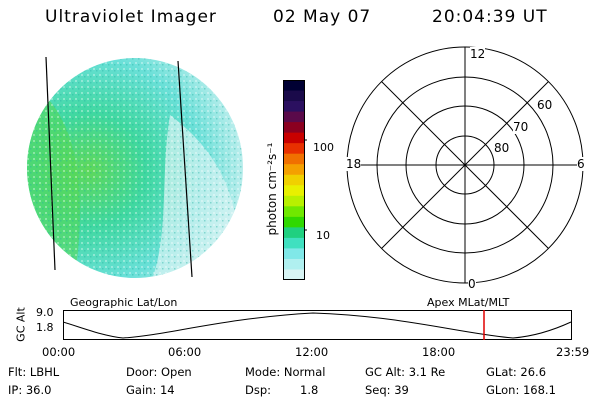 This screenshot has height=400, width=600. Describe the element at coordinates (159, 372) in the screenshot. I see `door-info: Door: Open` at that location.